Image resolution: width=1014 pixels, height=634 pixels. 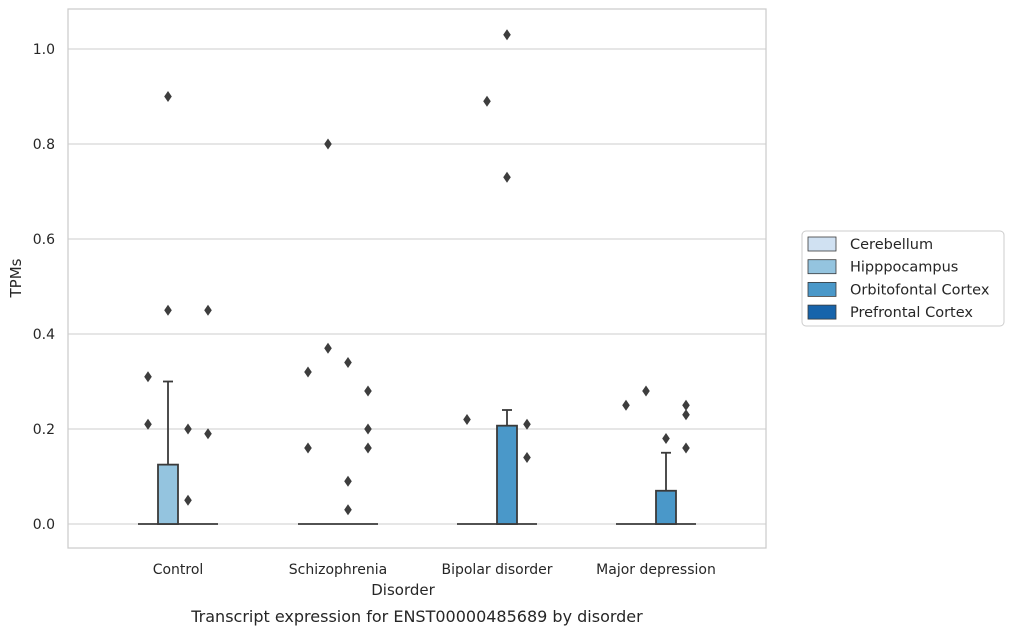 What do you see at coordinates (417, 452) in the screenshot?
I see `boxes` at bounding box center [417, 452].